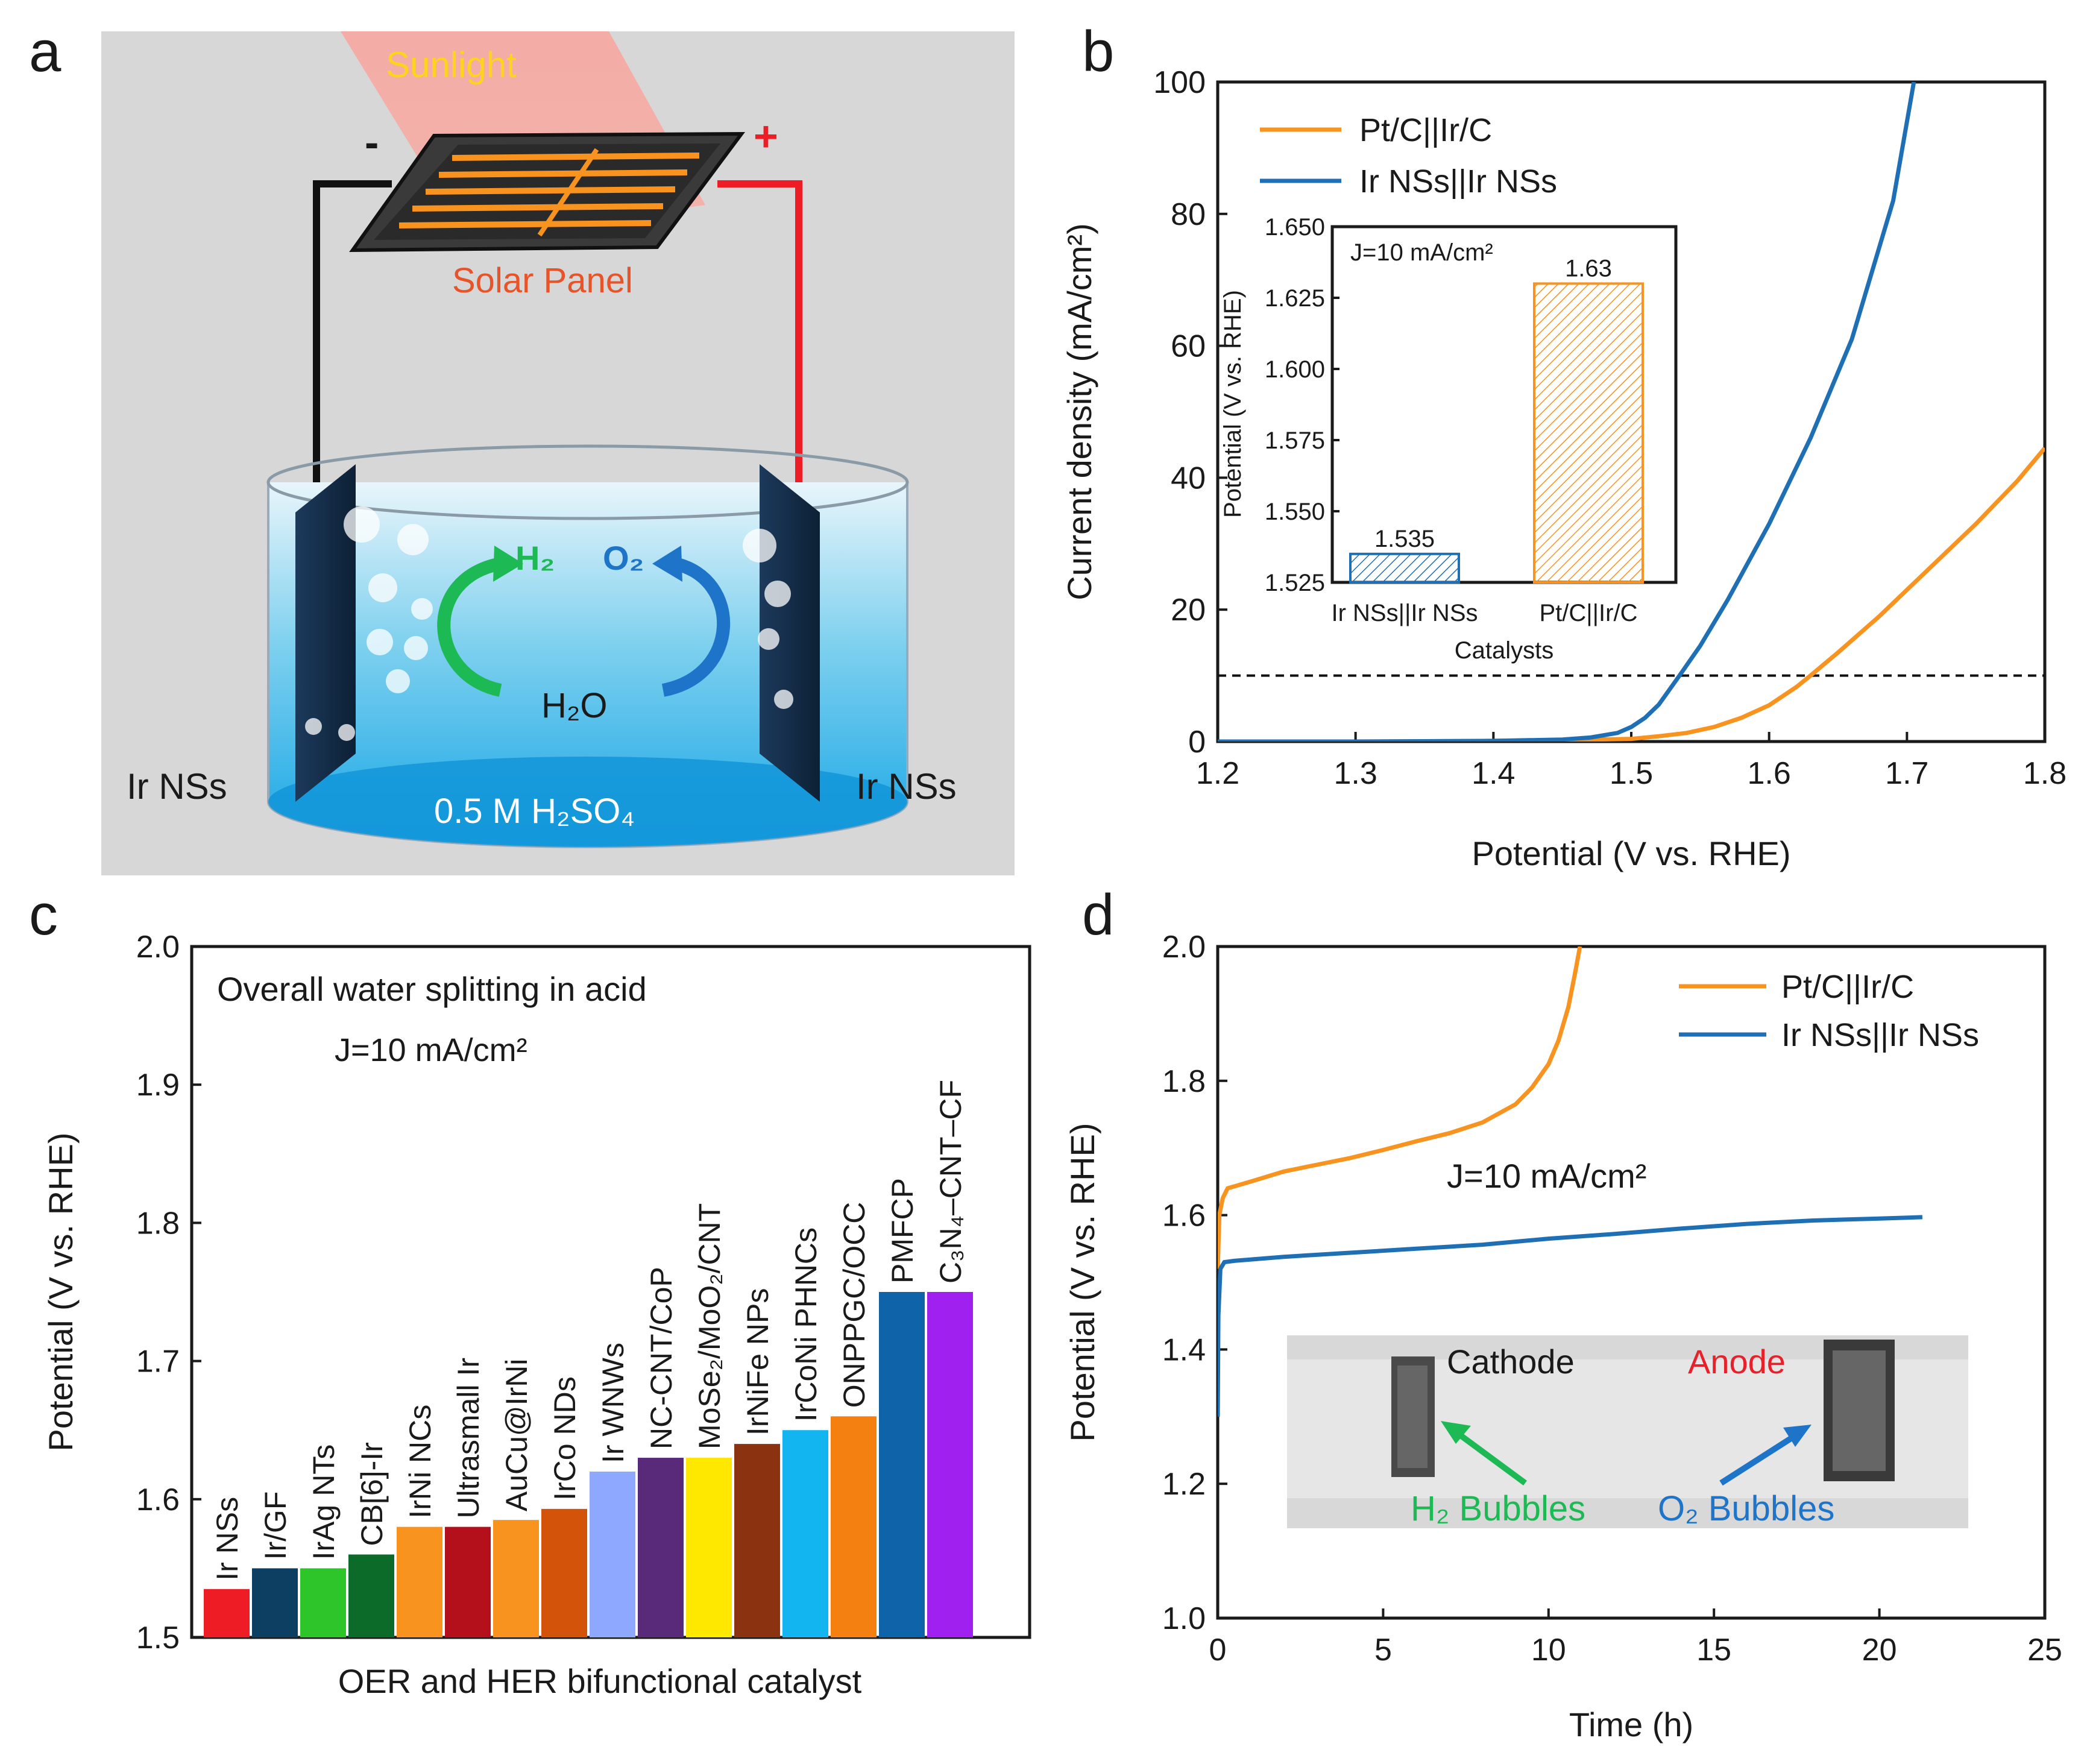  Describe the element at coordinates (1769, 774) in the screenshot. I see `x-tick-label: 1.6` at that location.